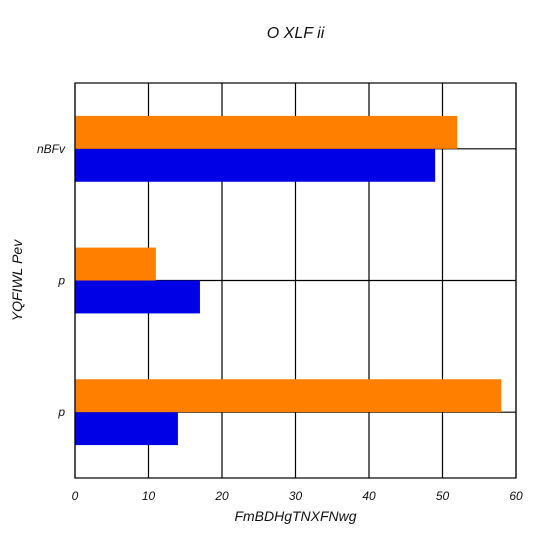  I want to click on x-tick-label: 10, so click(149, 496).